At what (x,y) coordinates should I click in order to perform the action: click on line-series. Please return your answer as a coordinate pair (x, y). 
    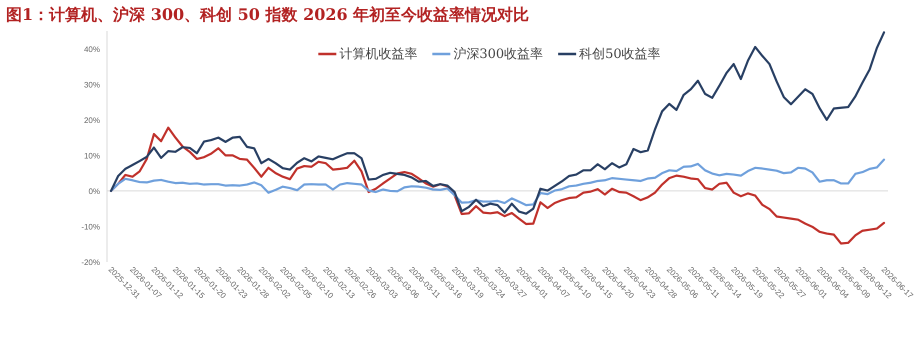
    Looking at the image, I should click on (498, 182).